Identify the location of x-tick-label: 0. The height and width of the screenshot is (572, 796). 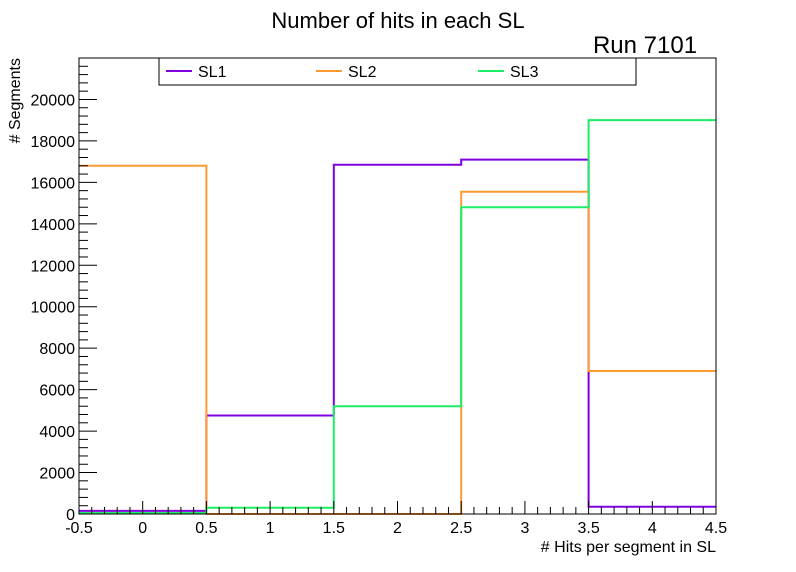
(142, 528).